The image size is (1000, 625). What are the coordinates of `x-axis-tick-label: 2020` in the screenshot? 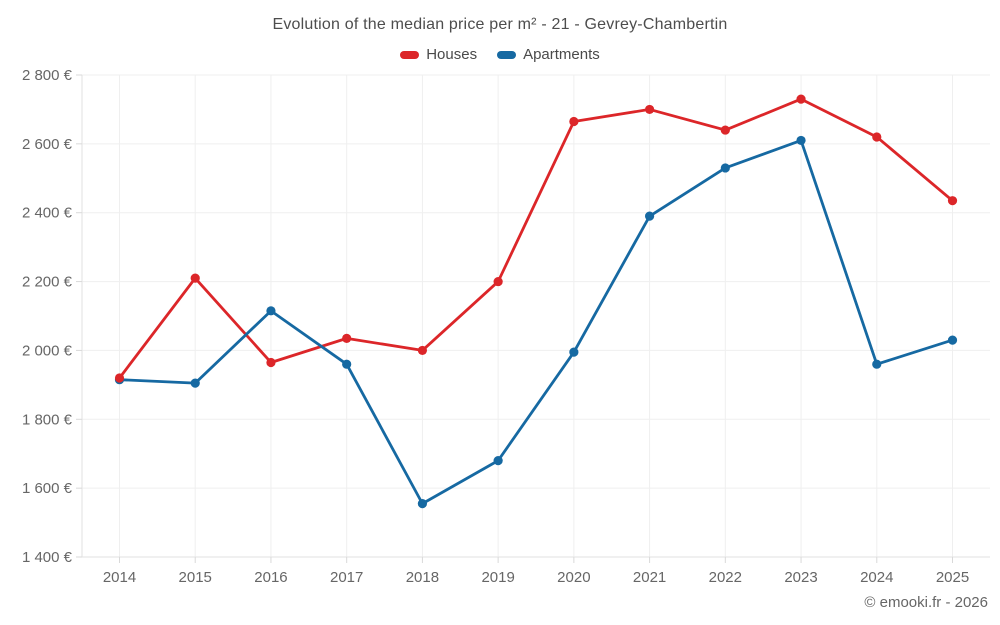 It's located at (573, 577).